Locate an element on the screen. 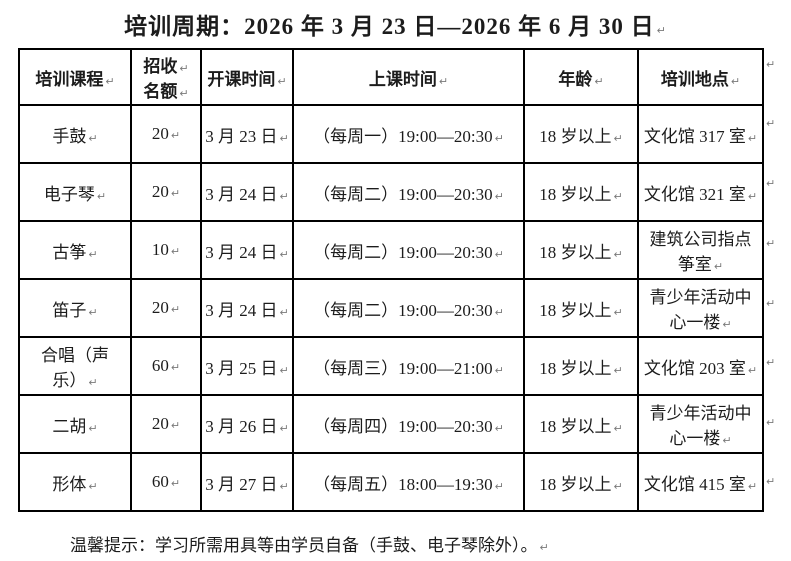 The height and width of the screenshot is (561, 791). location-value: 建筑公司指点 筝室 is located at coordinates (700, 252).